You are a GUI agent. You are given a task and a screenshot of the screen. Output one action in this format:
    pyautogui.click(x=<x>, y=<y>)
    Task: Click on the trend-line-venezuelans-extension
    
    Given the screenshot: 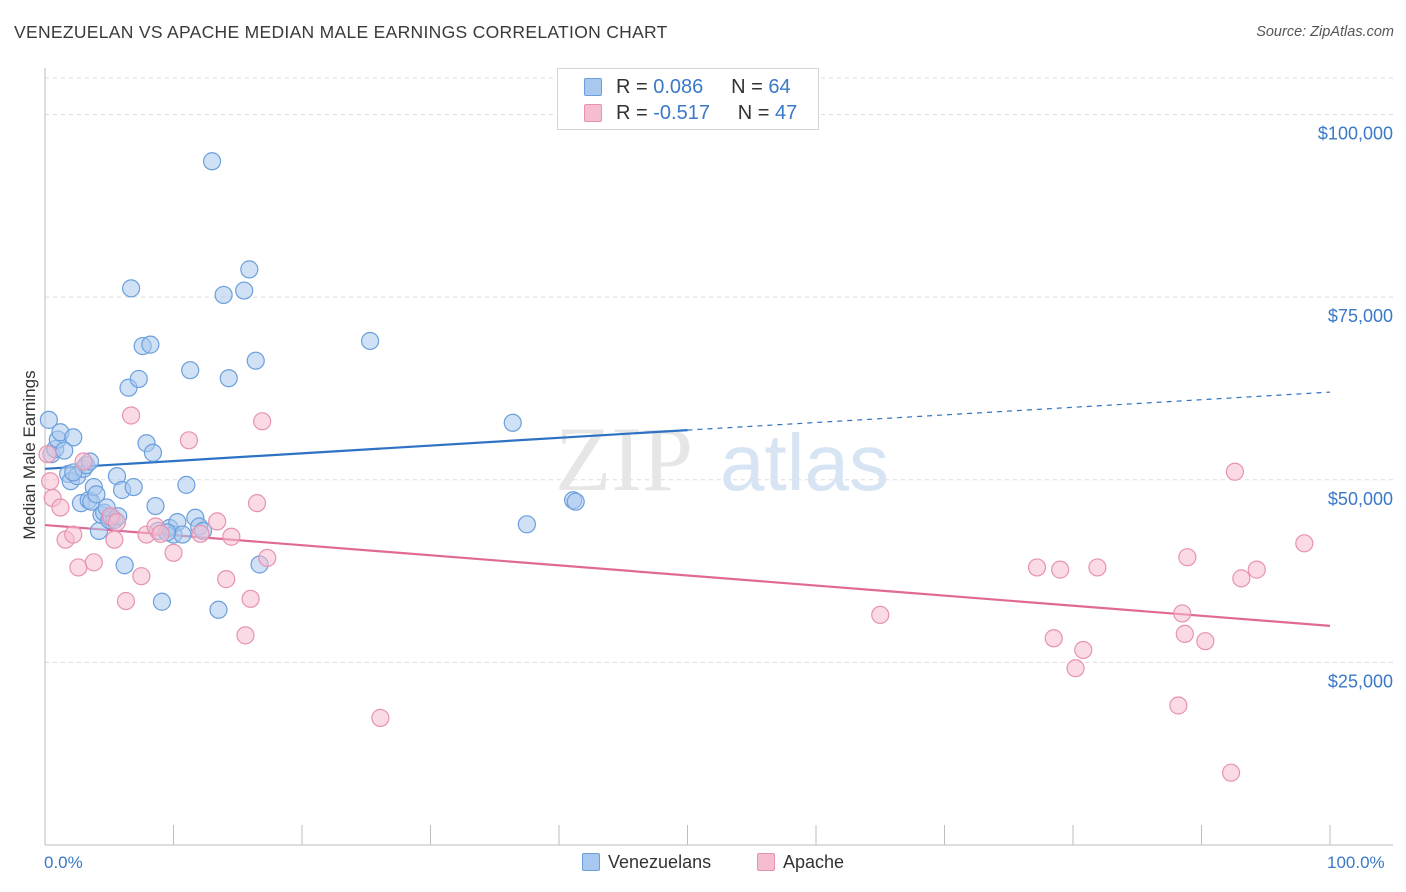 What is the action you would take?
    pyautogui.click(x=1009, y=411)
    